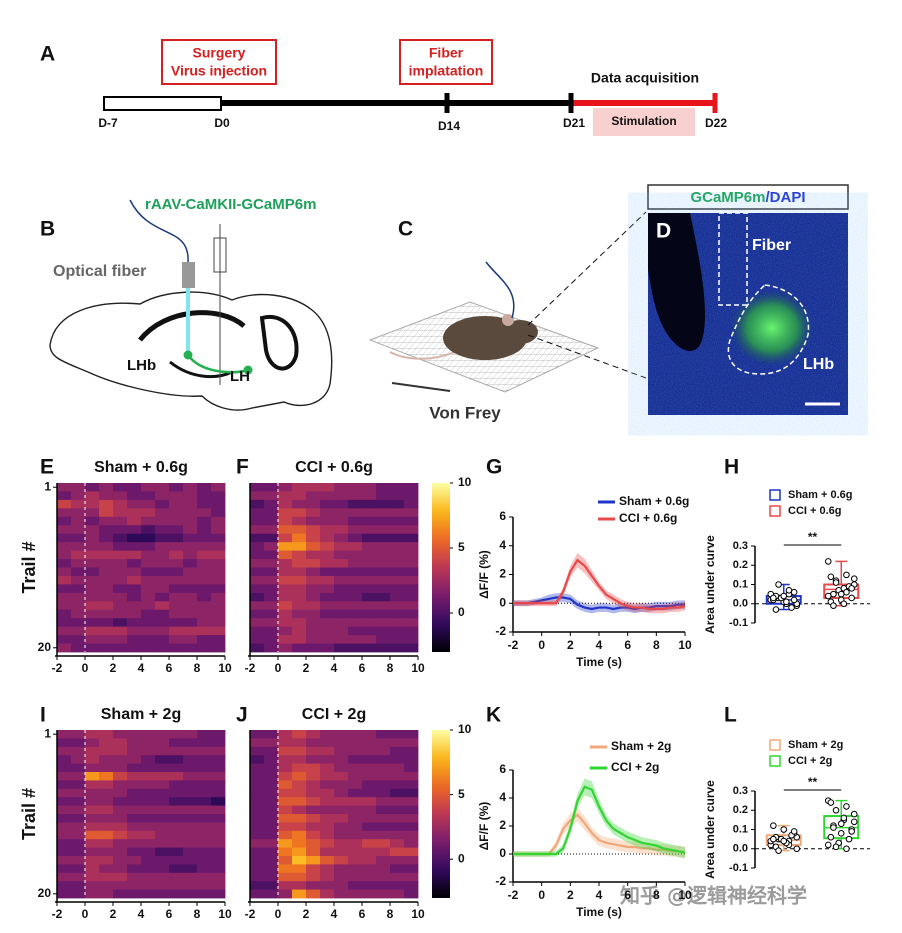 The height and width of the screenshot is (933, 902). Describe the element at coordinates (217, 364) in the screenshot. I see `projection` at that location.